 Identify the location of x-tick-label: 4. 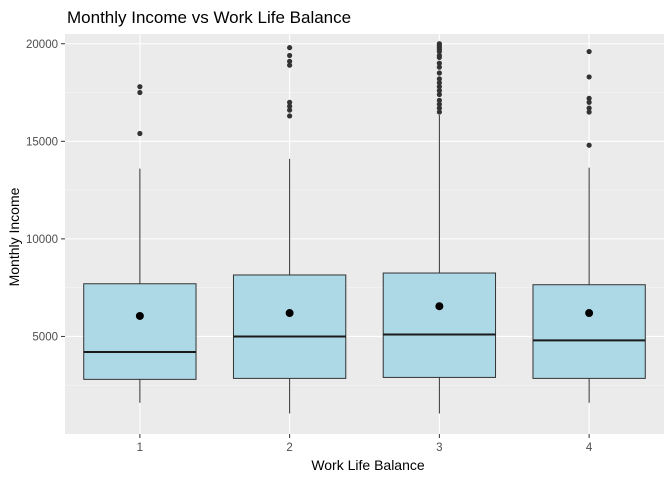
(589, 448).